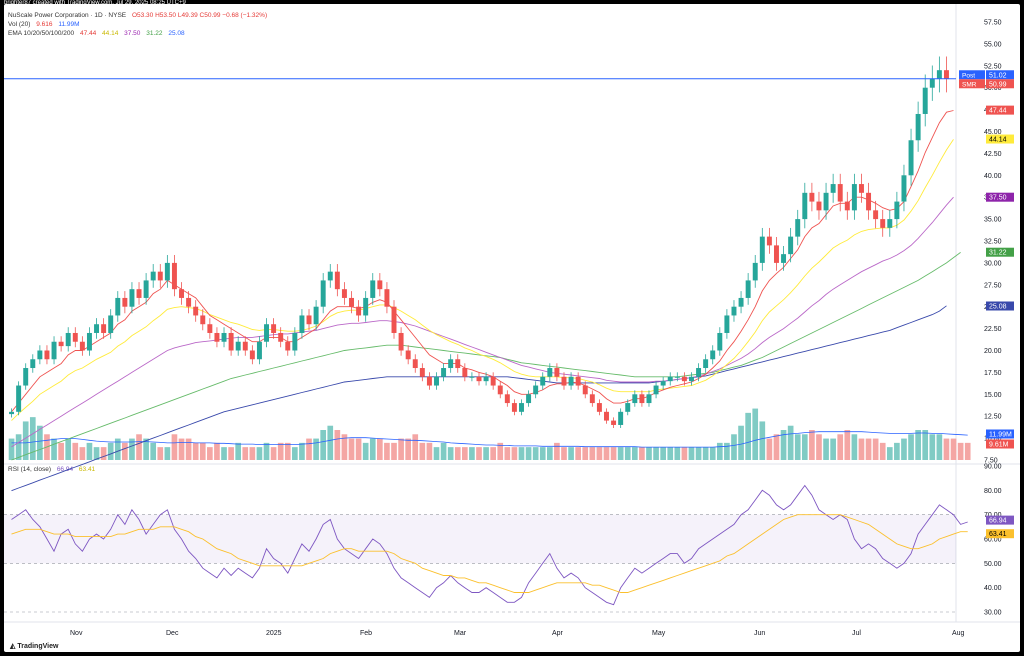  I want to click on price-tick-label: 52.50, so click(993, 66).